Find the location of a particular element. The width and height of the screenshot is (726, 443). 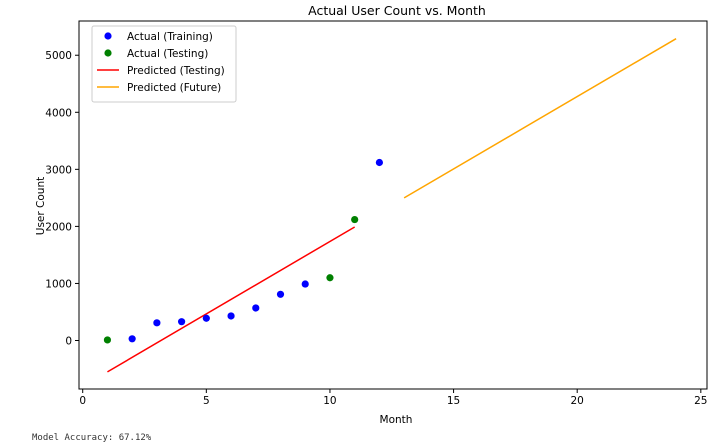

x-tick-label: 10 is located at coordinates (329, 401).